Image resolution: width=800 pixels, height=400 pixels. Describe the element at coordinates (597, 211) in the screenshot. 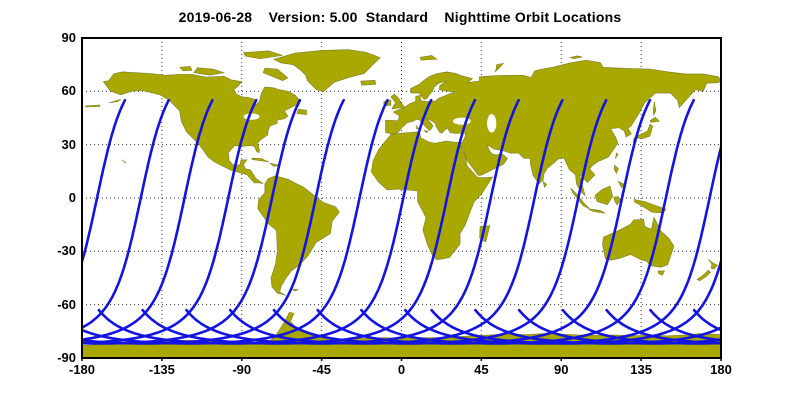

I see `land-java` at that location.